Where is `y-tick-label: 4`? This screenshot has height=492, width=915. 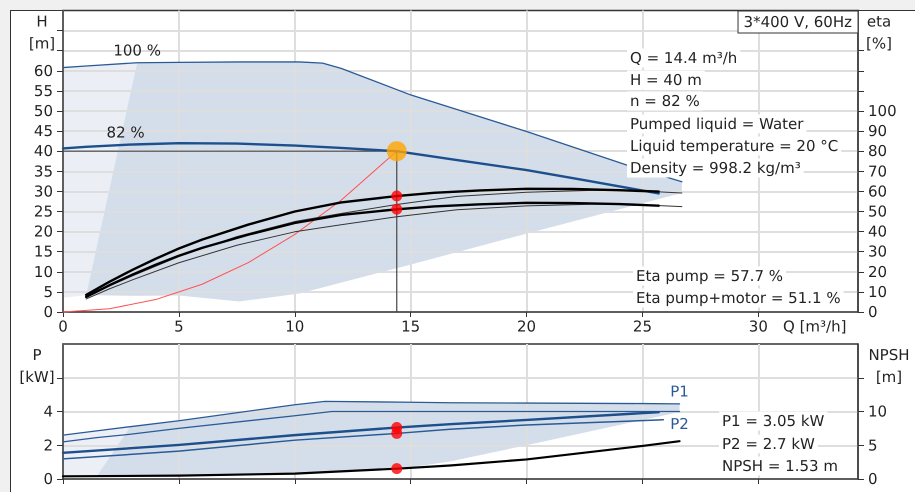 y-tick-label: 4 is located at coordinates (48, 411).